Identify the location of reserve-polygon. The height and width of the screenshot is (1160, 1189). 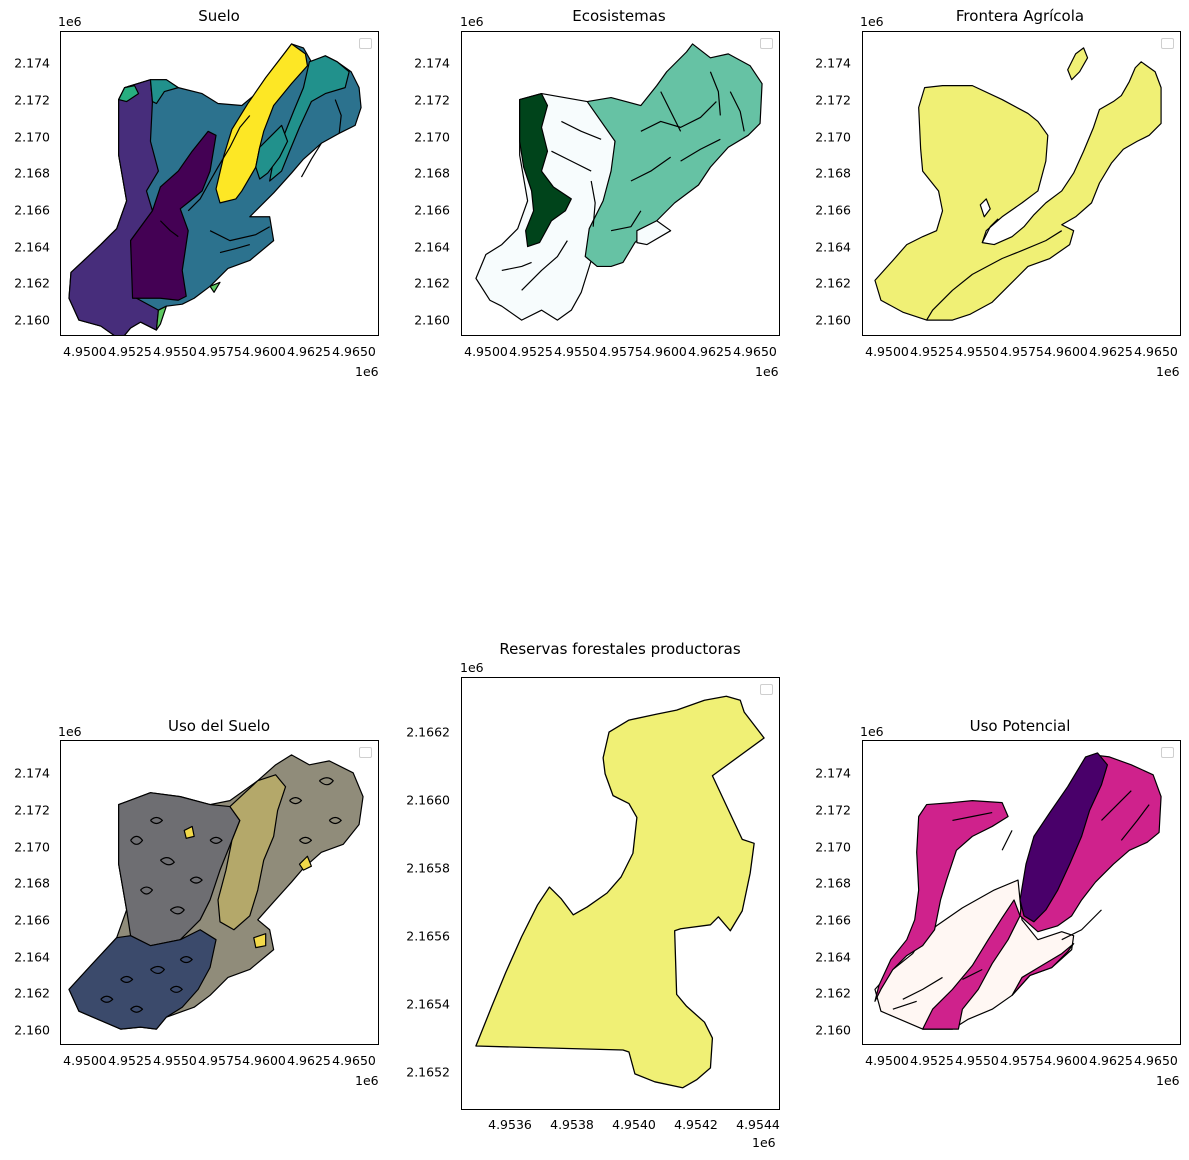
(620, 892).